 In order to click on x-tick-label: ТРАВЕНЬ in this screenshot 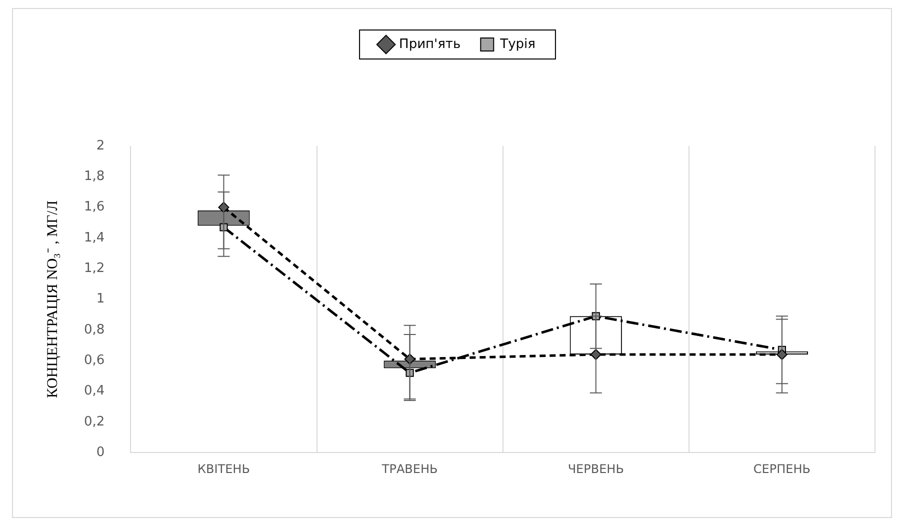, I will do `click(409, 469)`.